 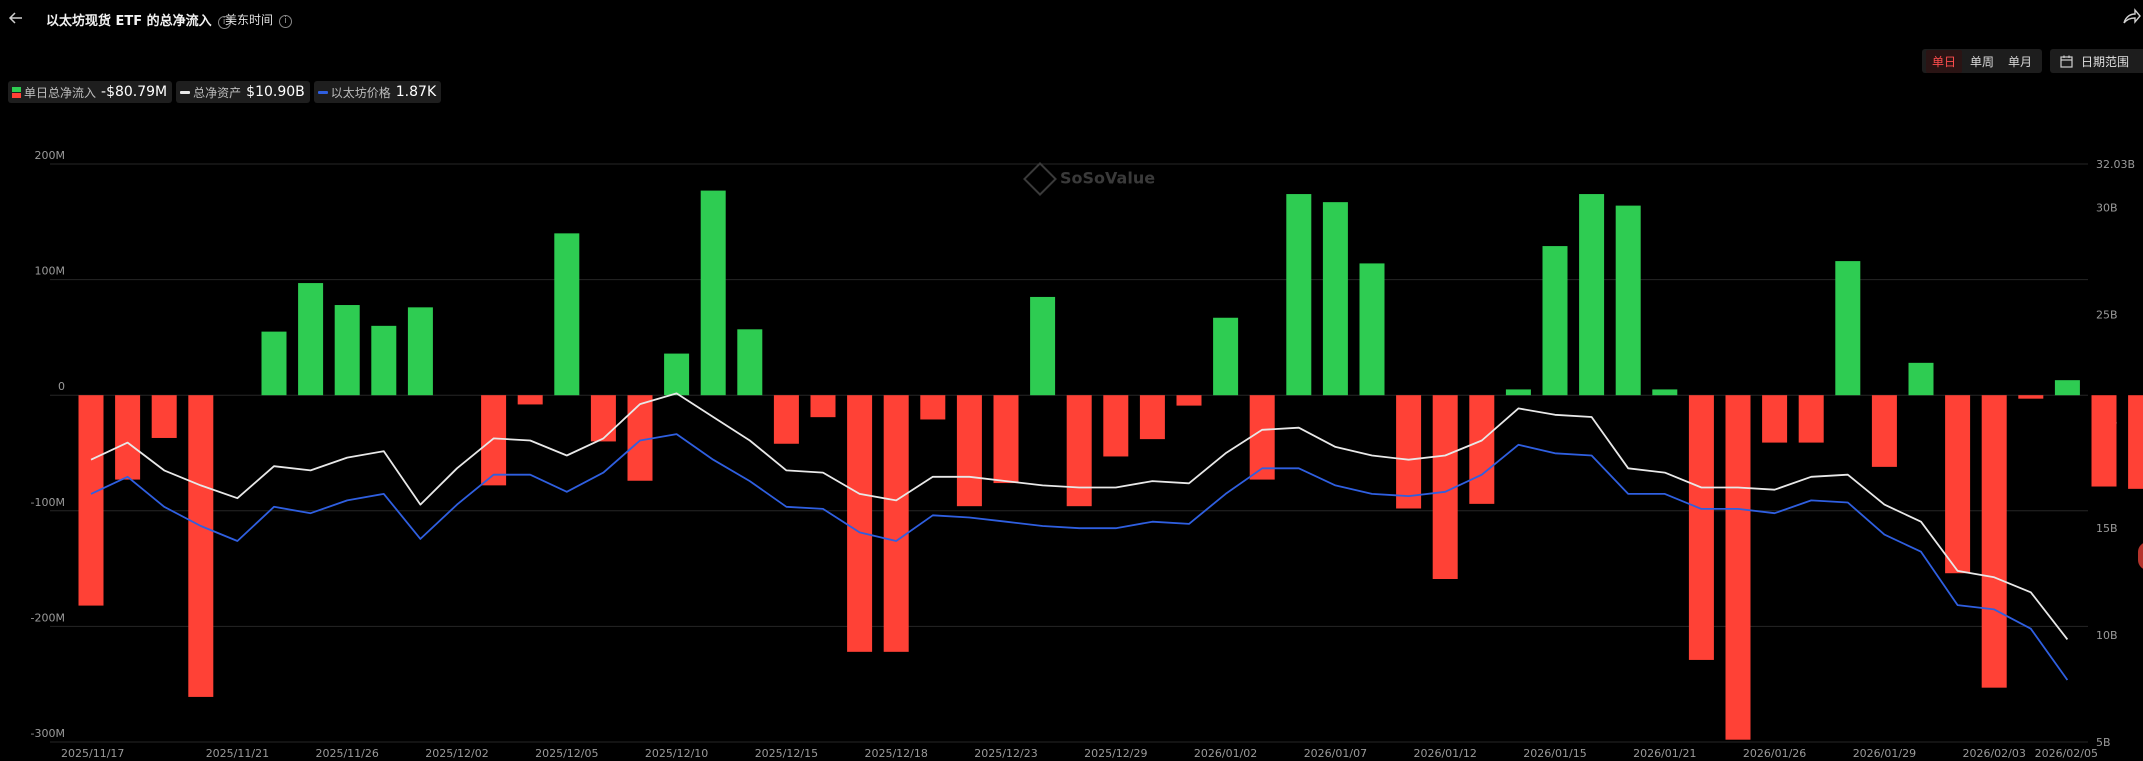 What do you see at coordinates (1884, 753) in the screenshot?
I see `x-axis-tick-label: 2026/01/29` at bounding box center [1884, 753].